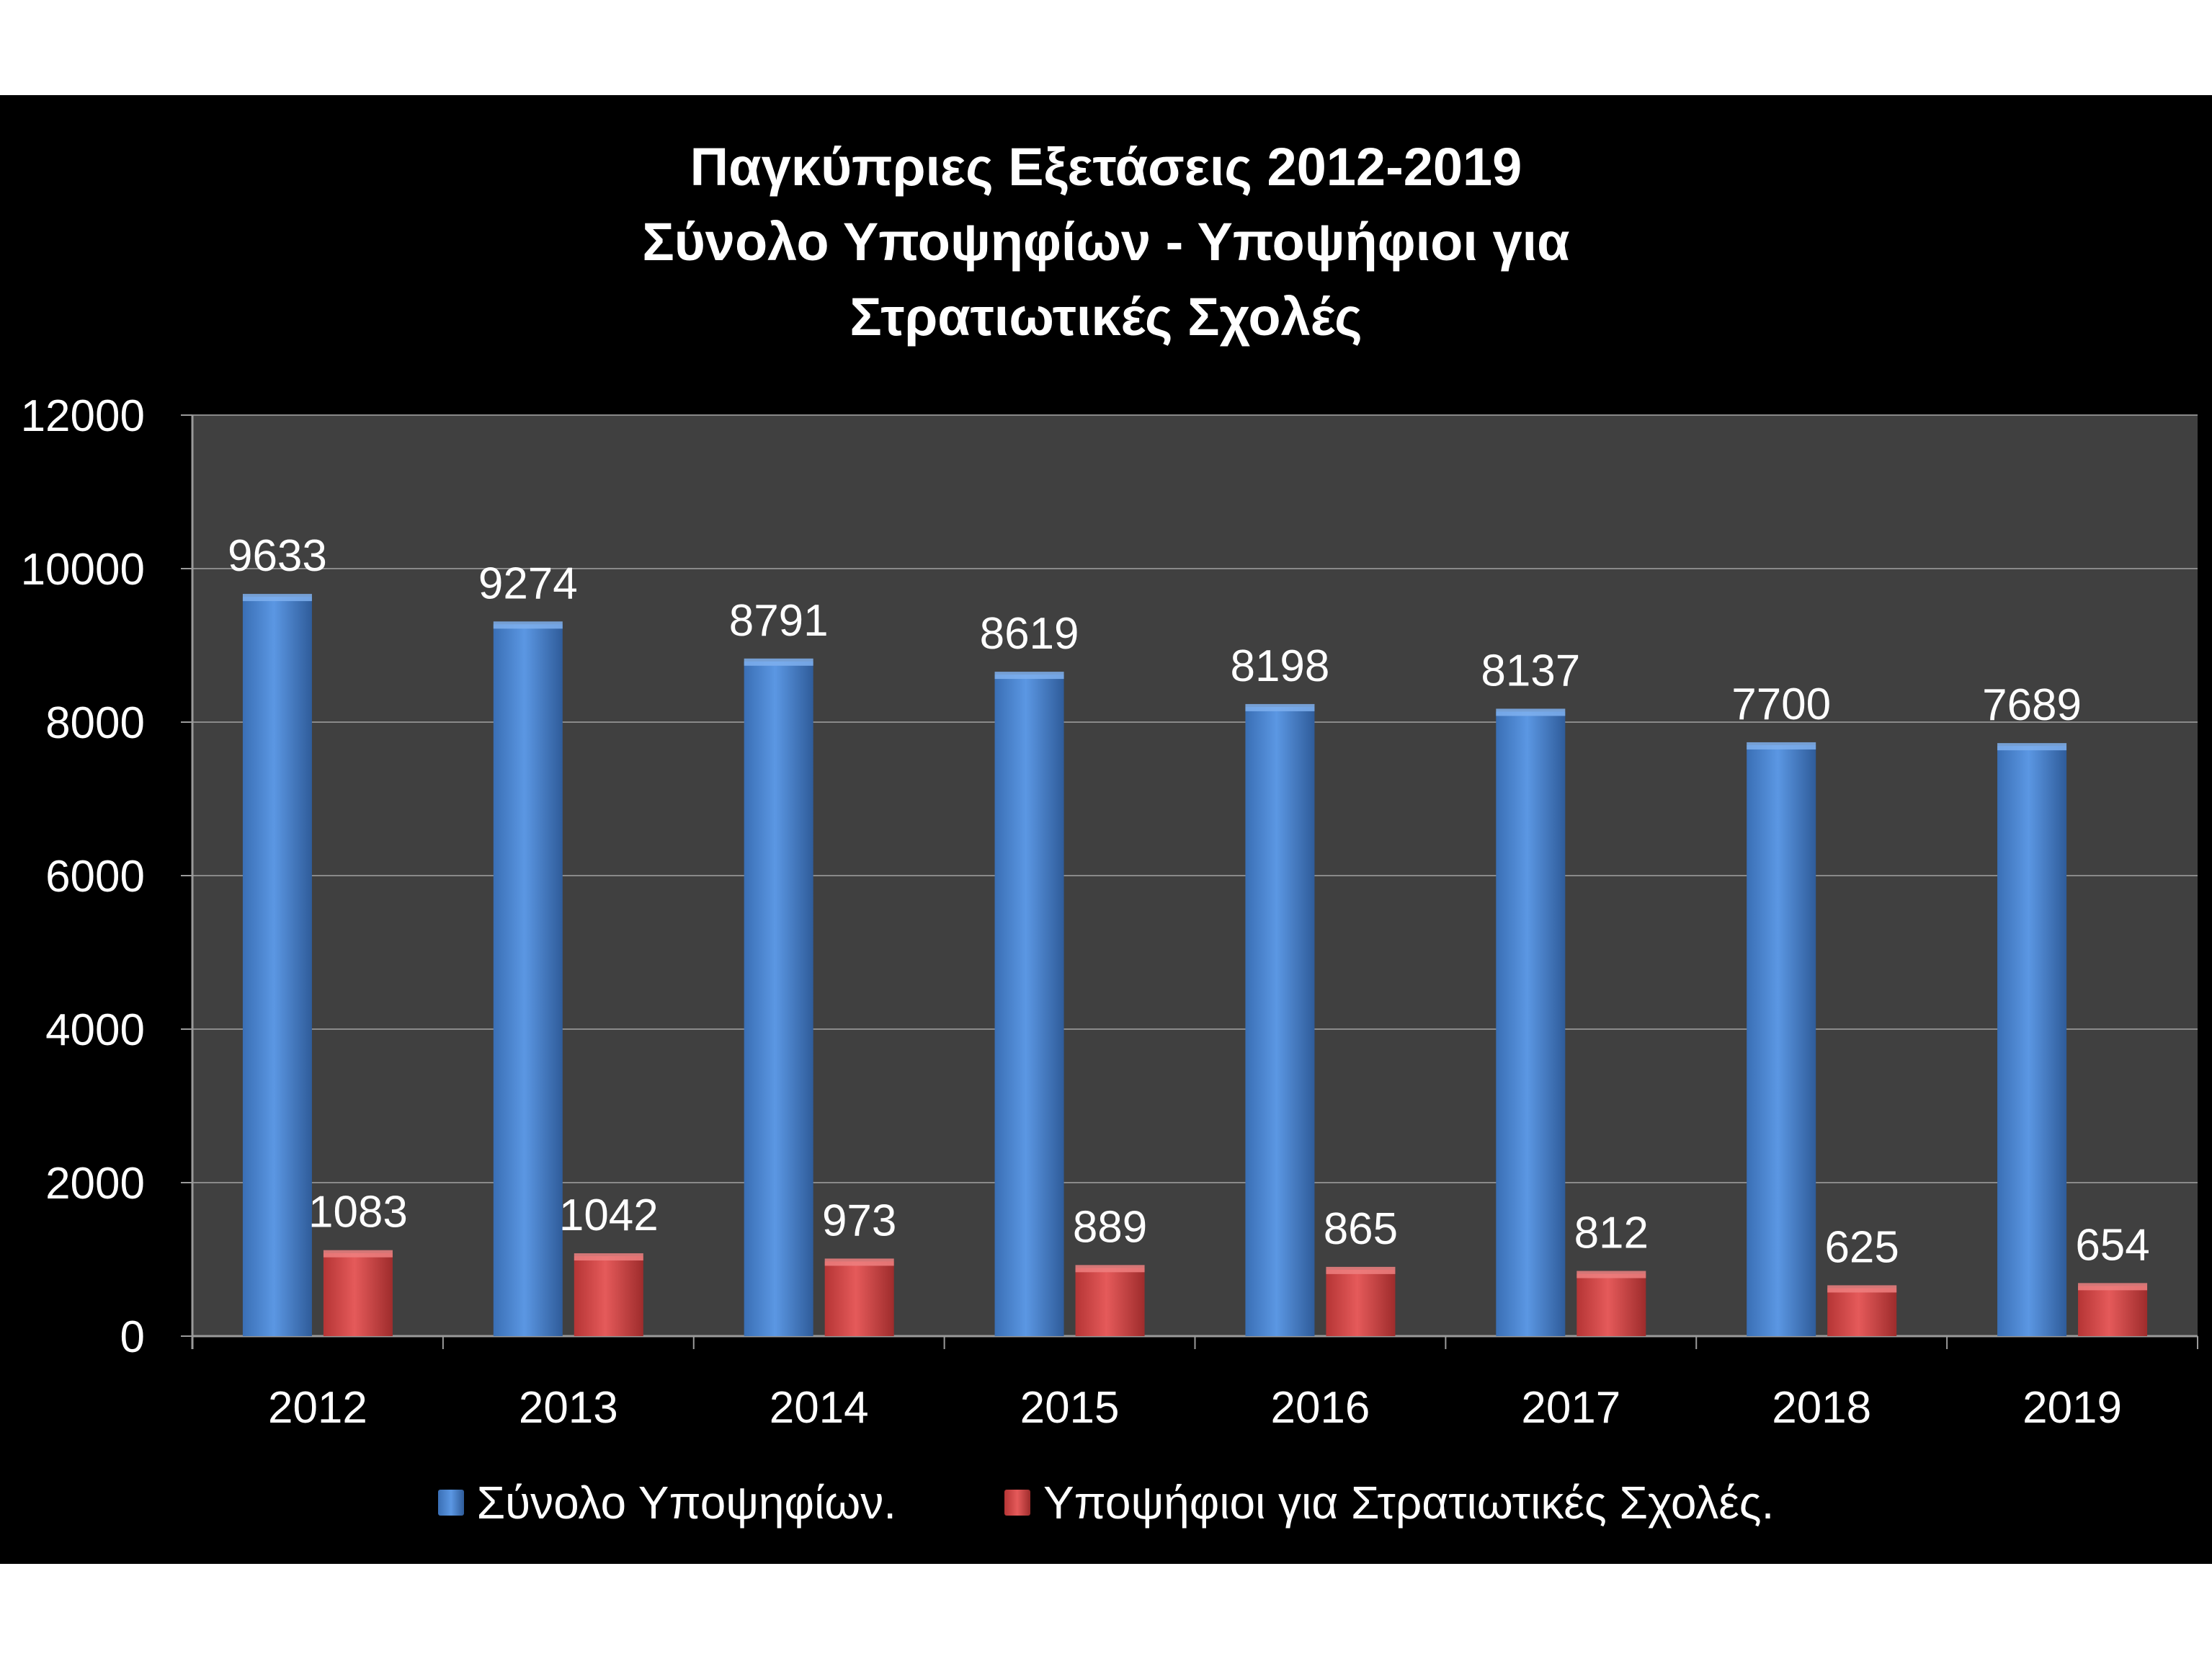  What do you see at coordinates (779, 662) in the screenshot?
I see `bar-cap-total-2014` at bounding box center [779, 662].